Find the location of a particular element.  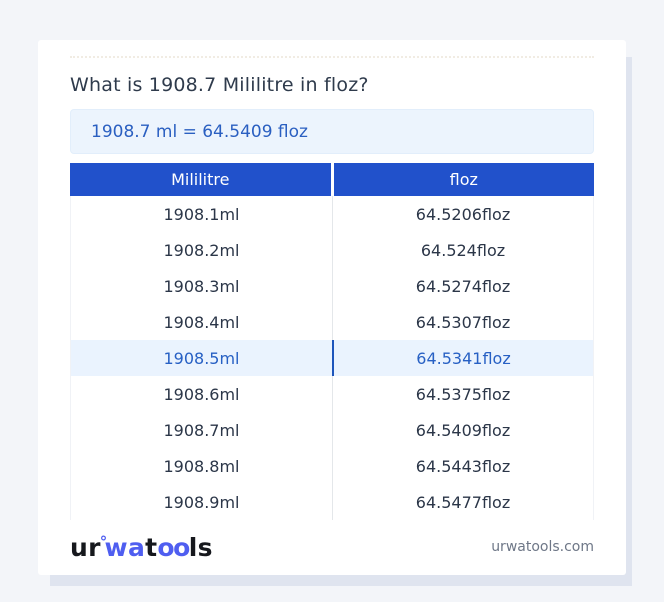

floz-cell: 64.5341floz is located at coordinates (462, 358).